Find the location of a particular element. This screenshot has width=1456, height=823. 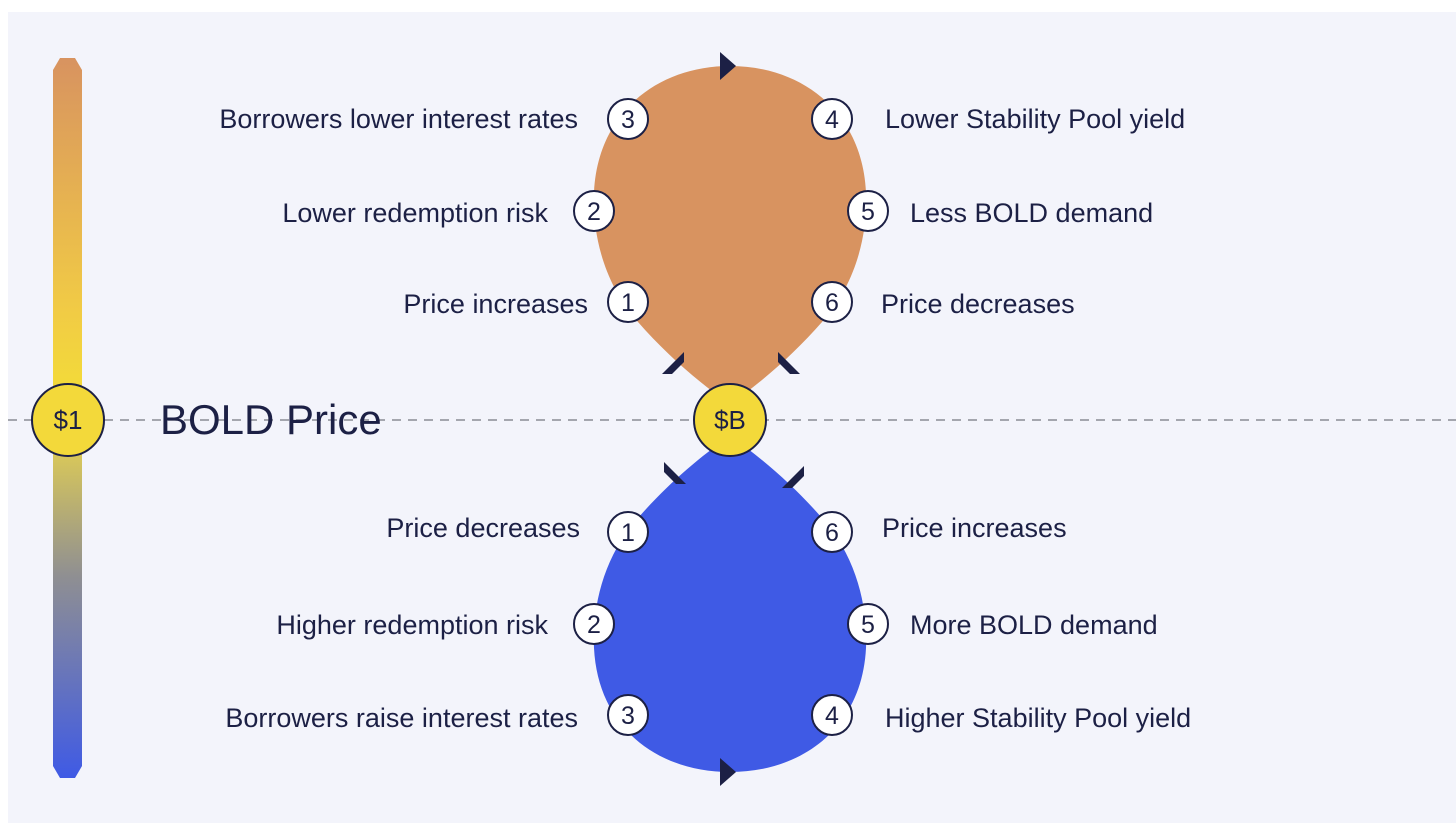

bottom-loop-step-3: 3 Borrowers raise interest rates is located at coordinates (437, 715).